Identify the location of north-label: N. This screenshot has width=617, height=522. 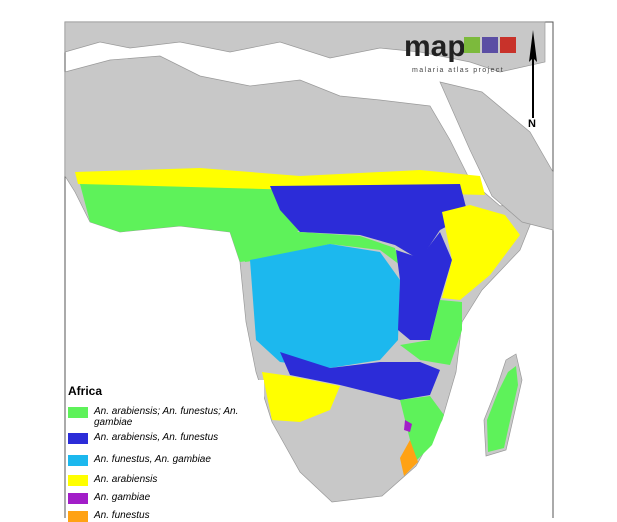
(532, 124).